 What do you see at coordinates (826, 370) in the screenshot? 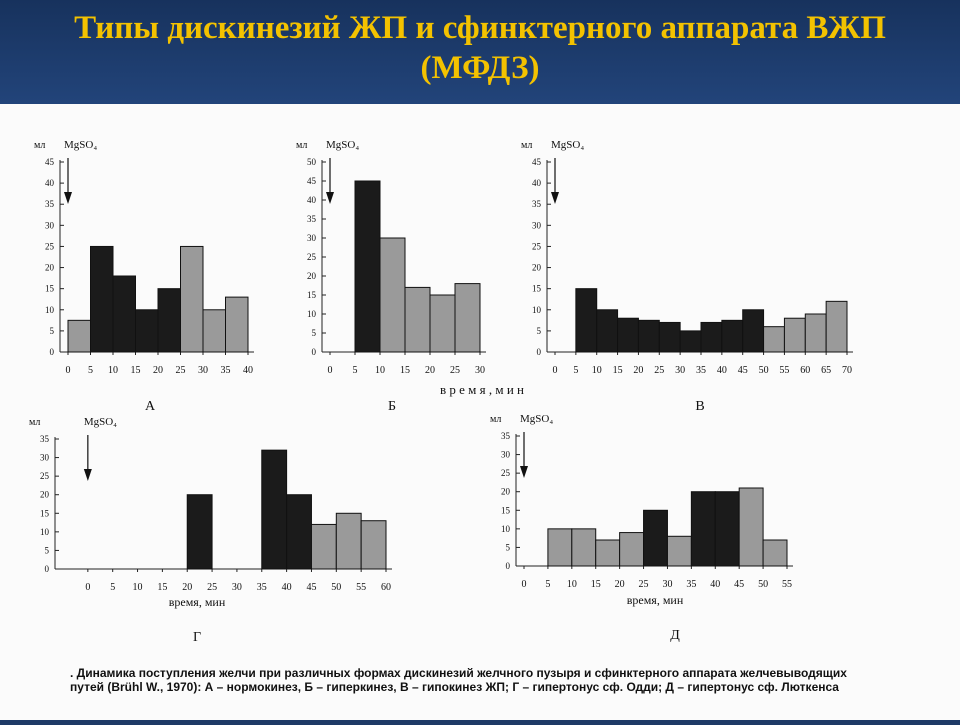
I see `x-tick-label: 65` at bounding box center [826, 370].